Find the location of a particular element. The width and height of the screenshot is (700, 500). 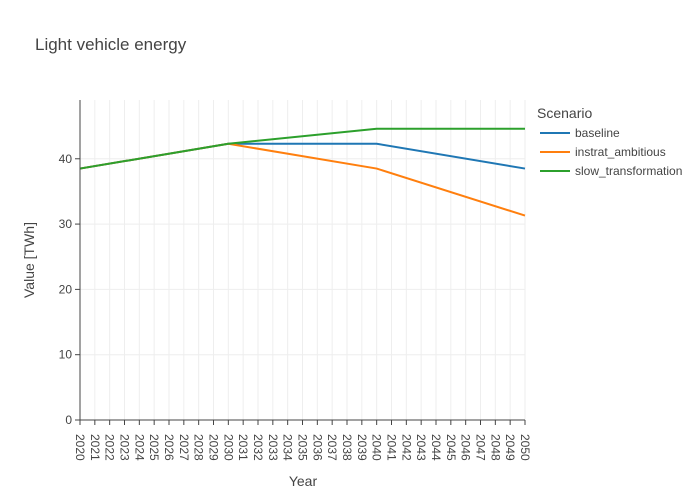

x-tick-label: 2050 is located at coordinates (525, 447).